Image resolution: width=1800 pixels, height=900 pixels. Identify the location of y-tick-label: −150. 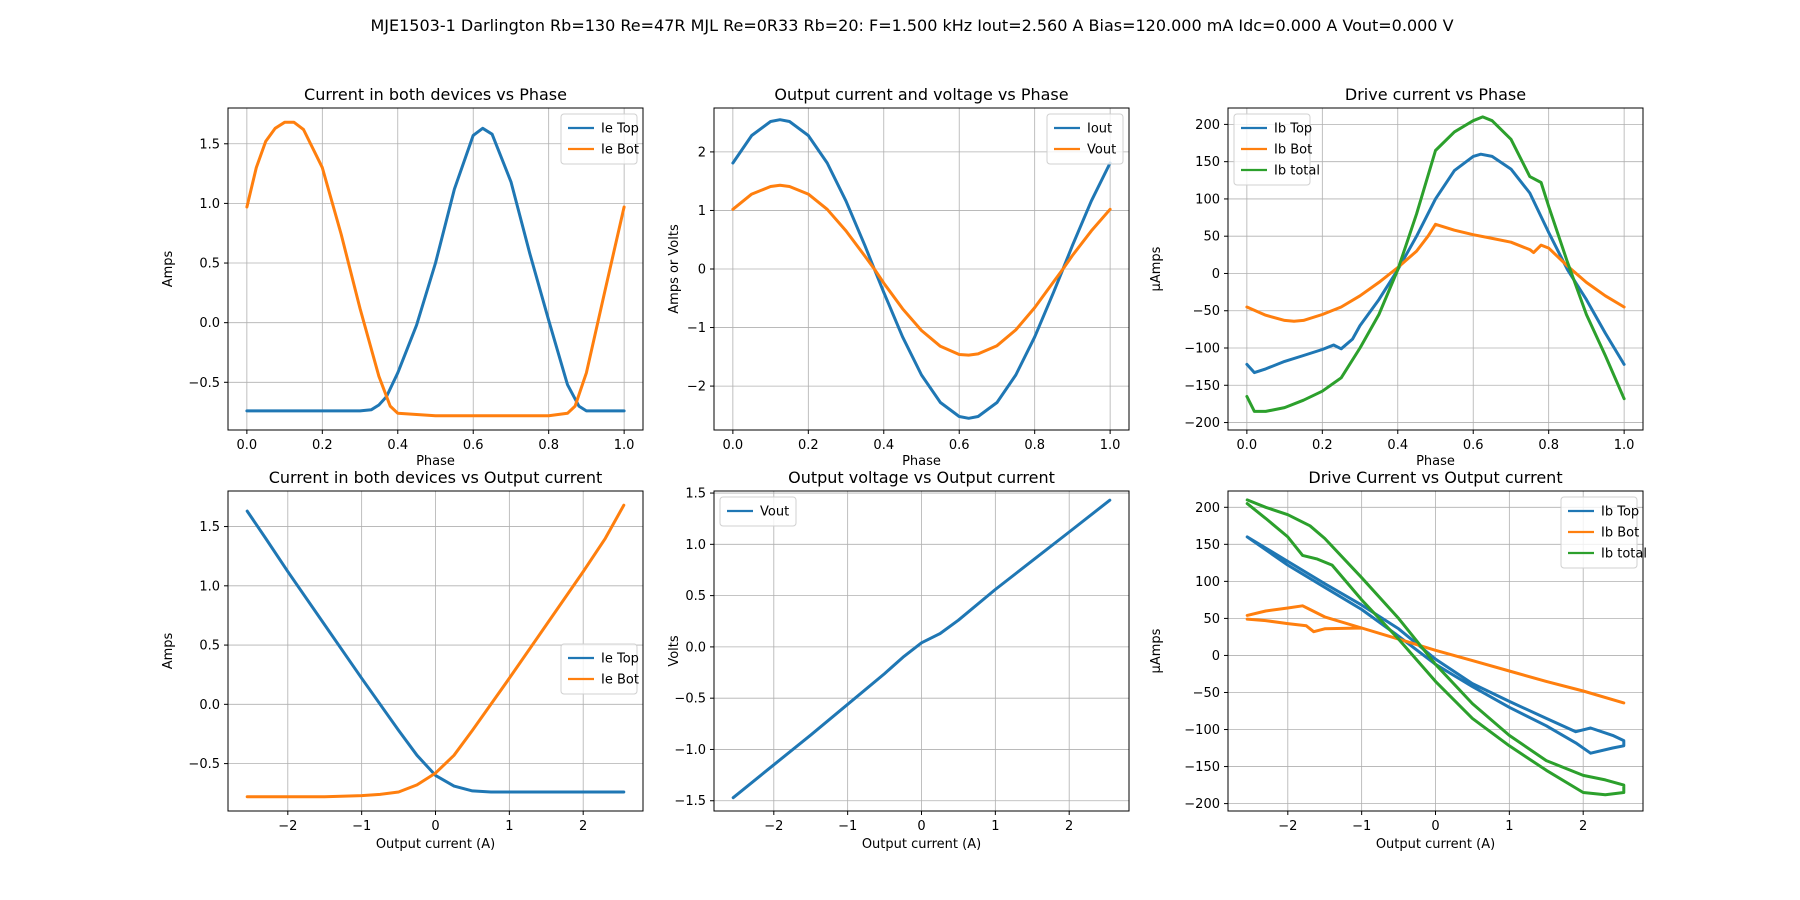
(1202, 767).